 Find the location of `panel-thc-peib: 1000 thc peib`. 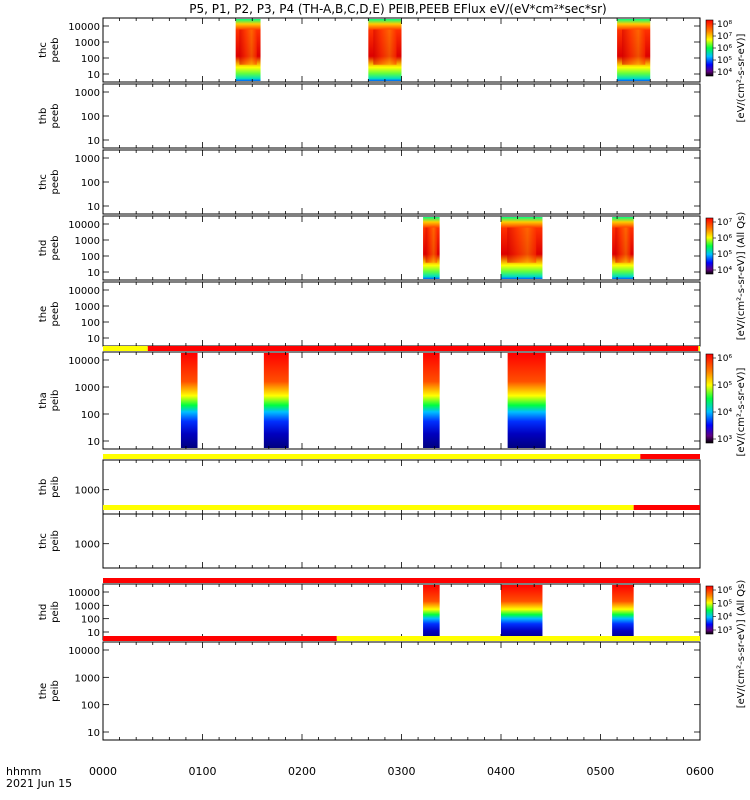

panel-thc-peib: 1000 thc peib is located at coordinates (369, 541).